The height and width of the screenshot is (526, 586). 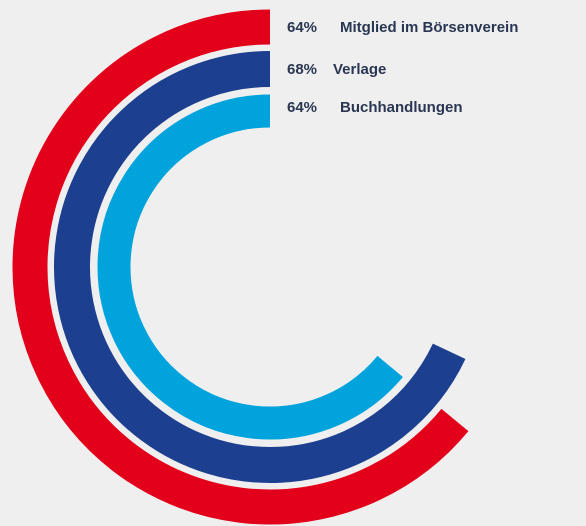 What do you see at coordinates (401, 107) in the screenshot?
I see `series-label: Buchhandlungen` at bounding box center [401, 107].